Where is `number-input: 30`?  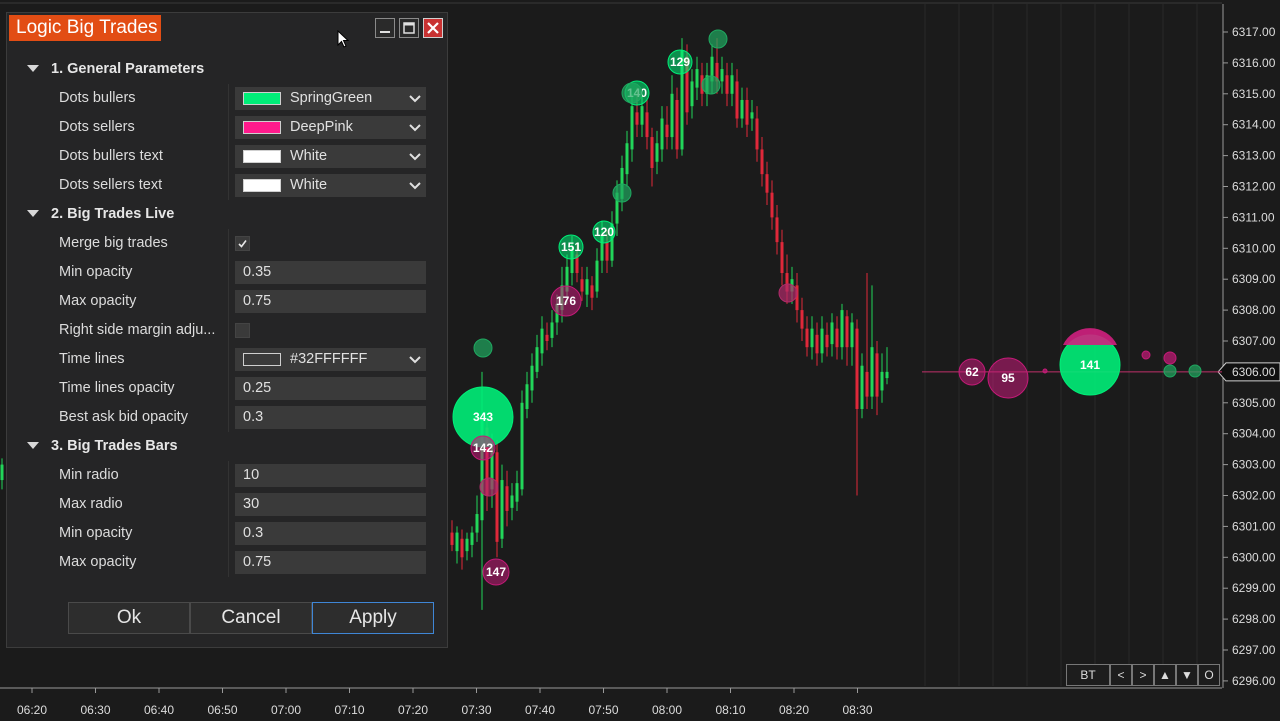 number-input: 30 is located at coordinates (330, 504).